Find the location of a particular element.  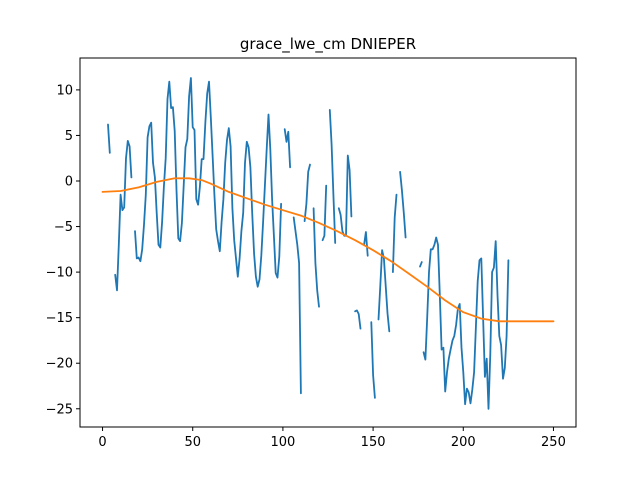

x-tick-label: 150 is located at coordinates (373, 442).